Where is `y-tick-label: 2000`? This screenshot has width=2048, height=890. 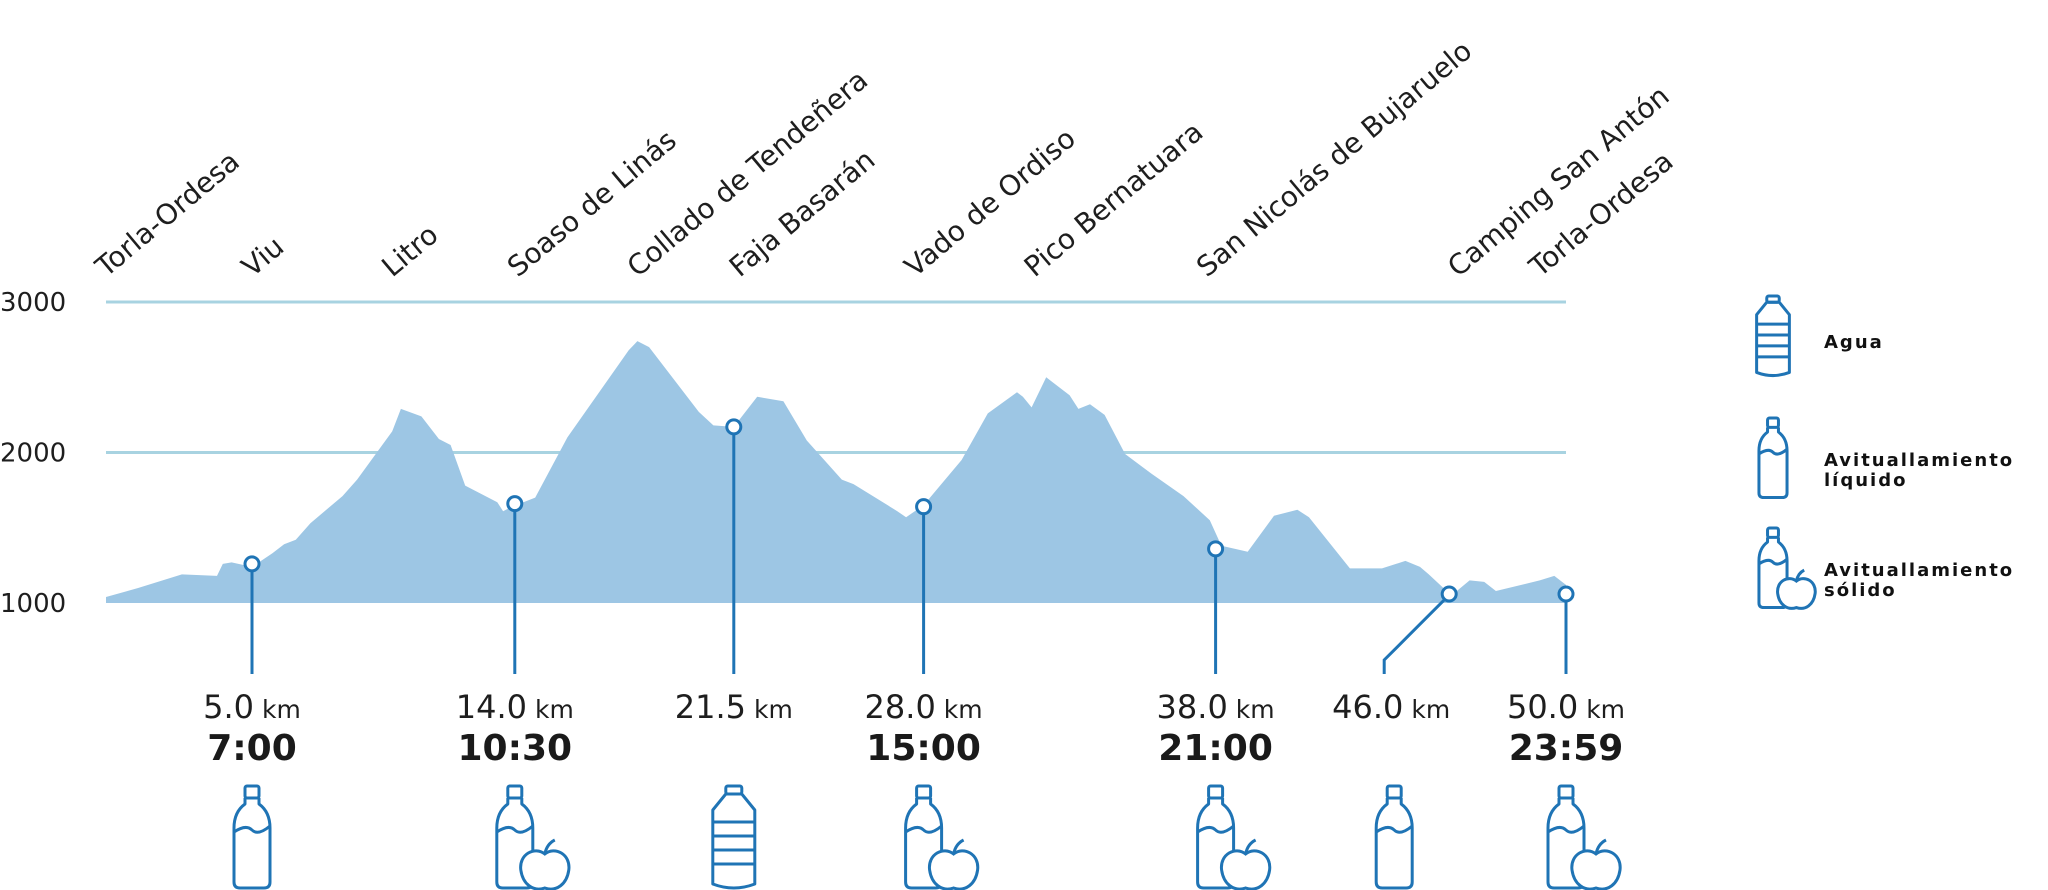 y-tick-label: 2000 is located at coordinates (33, 454).